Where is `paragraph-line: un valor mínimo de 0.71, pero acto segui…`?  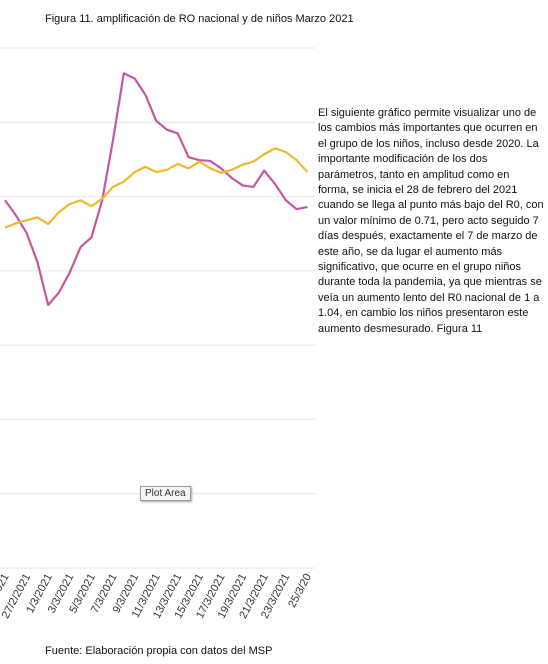 paragraph-line: un valor mínimo de 0.71, pero acto segui… is located at coordinates (428, 220).